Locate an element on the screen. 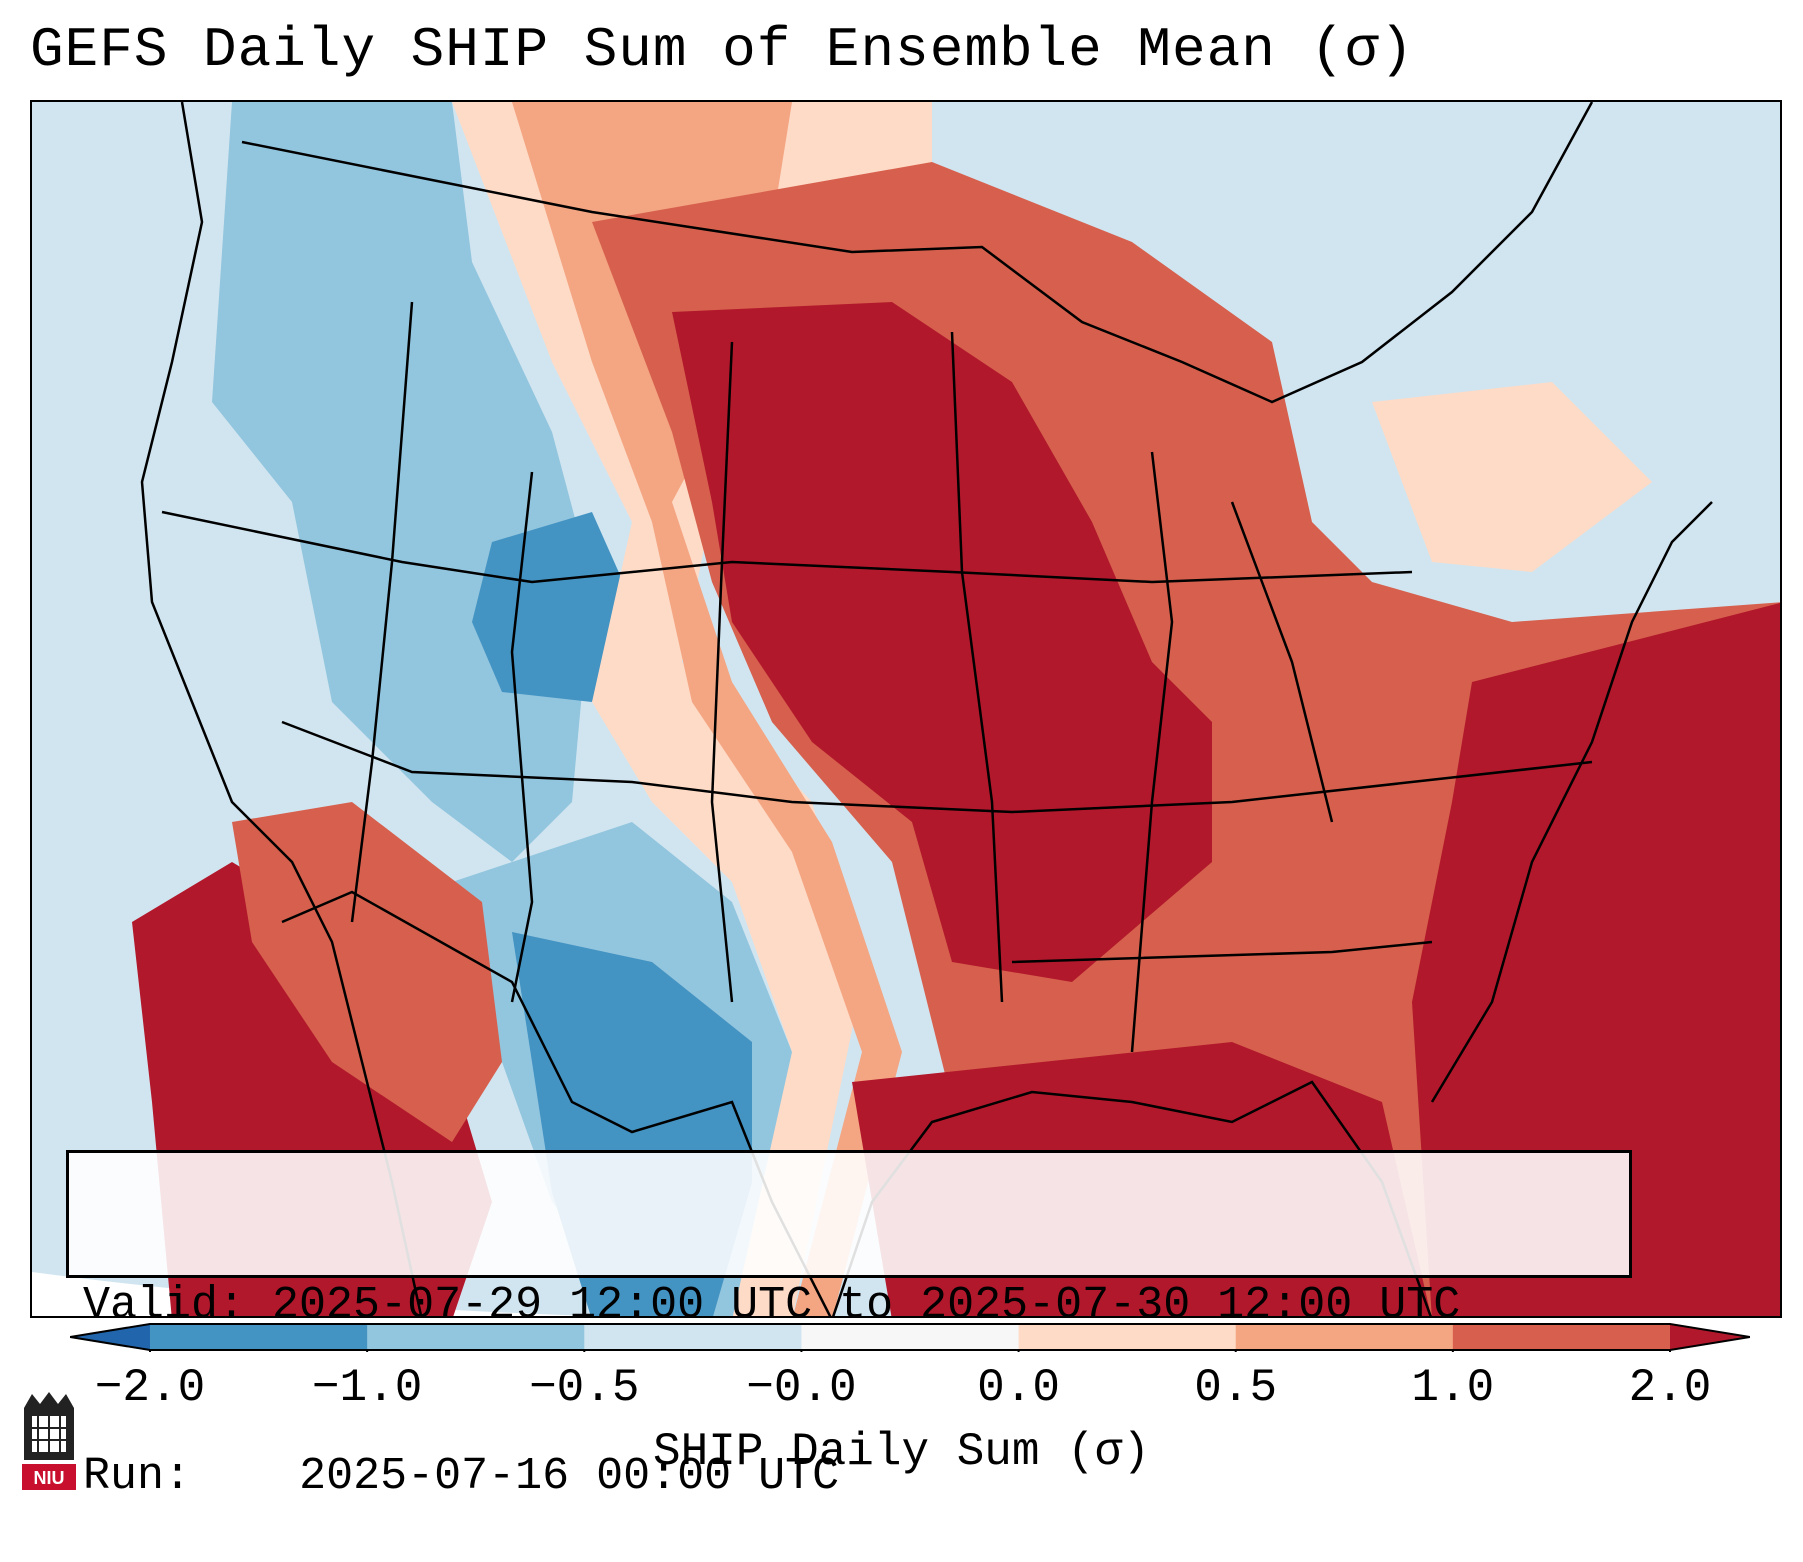  run-label: Run: is located at coordinates (137, 1476).